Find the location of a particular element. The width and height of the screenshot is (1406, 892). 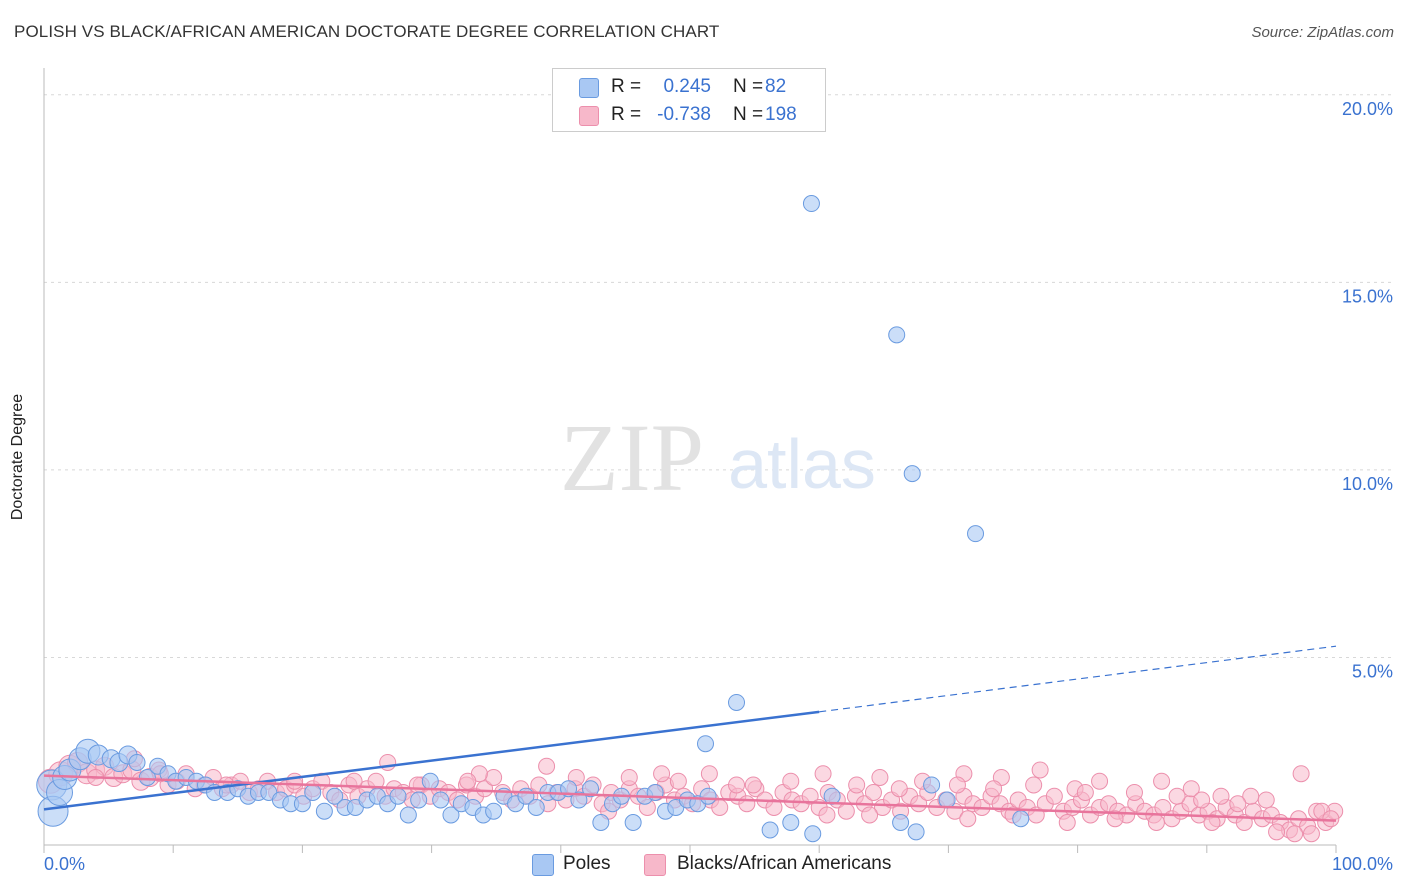

legend-r-value: 0.245 is located at coordinates (687, 86).